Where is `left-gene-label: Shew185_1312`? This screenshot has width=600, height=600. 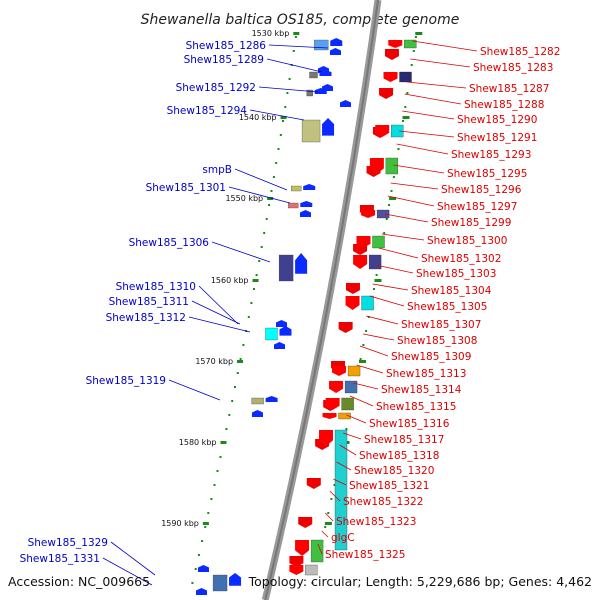 left-gene-label: Shew185_1312 is located at coordinates (146, 318).